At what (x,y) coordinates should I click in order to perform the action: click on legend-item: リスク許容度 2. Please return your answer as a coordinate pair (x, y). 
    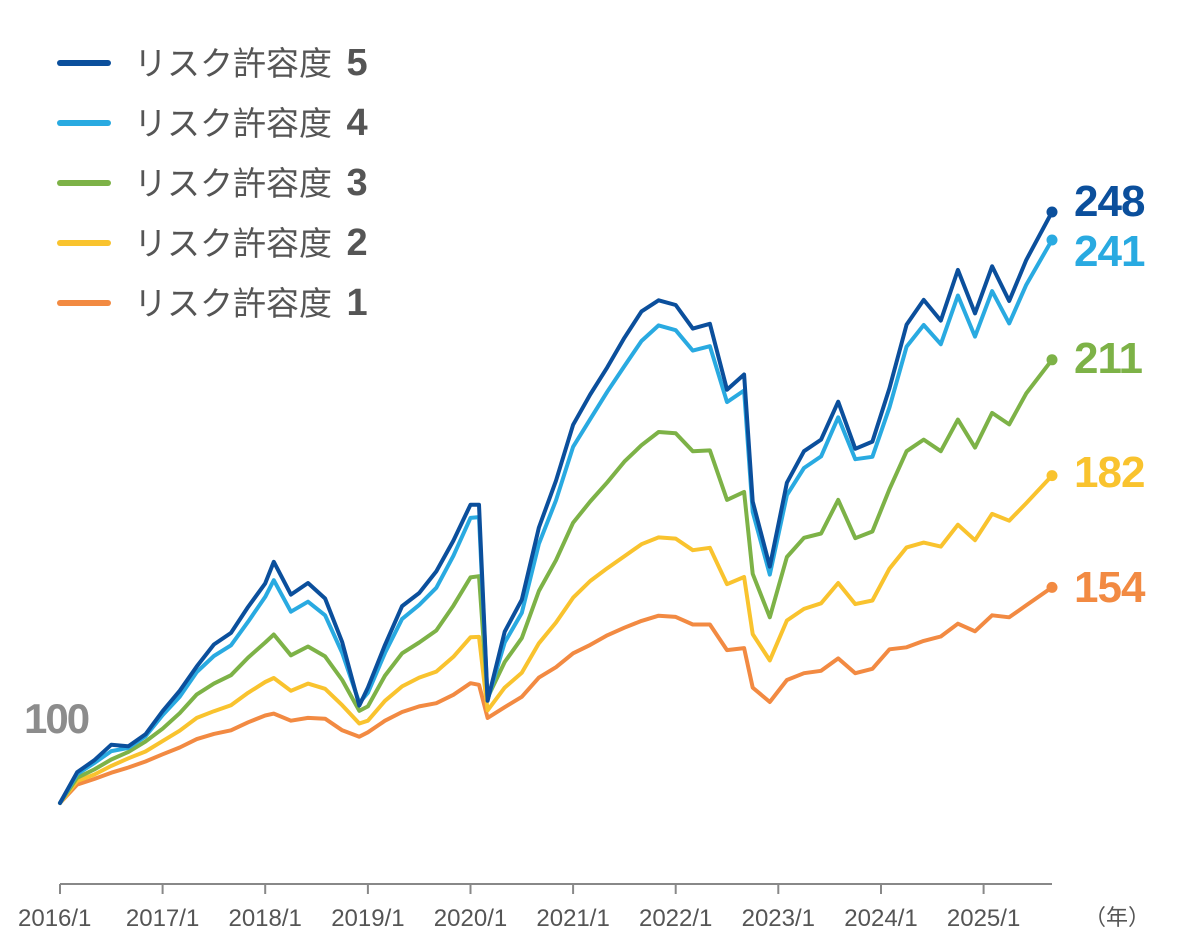
    Looking at the image, I should click on (212, 243).